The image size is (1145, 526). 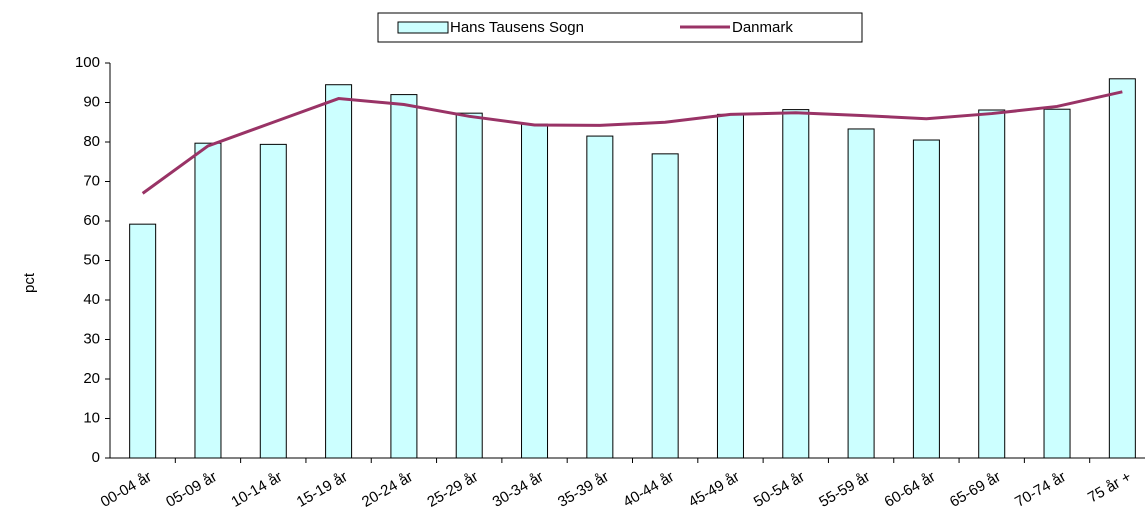 I want to click on y-tick-label: 10, so click(x=91, y=417).